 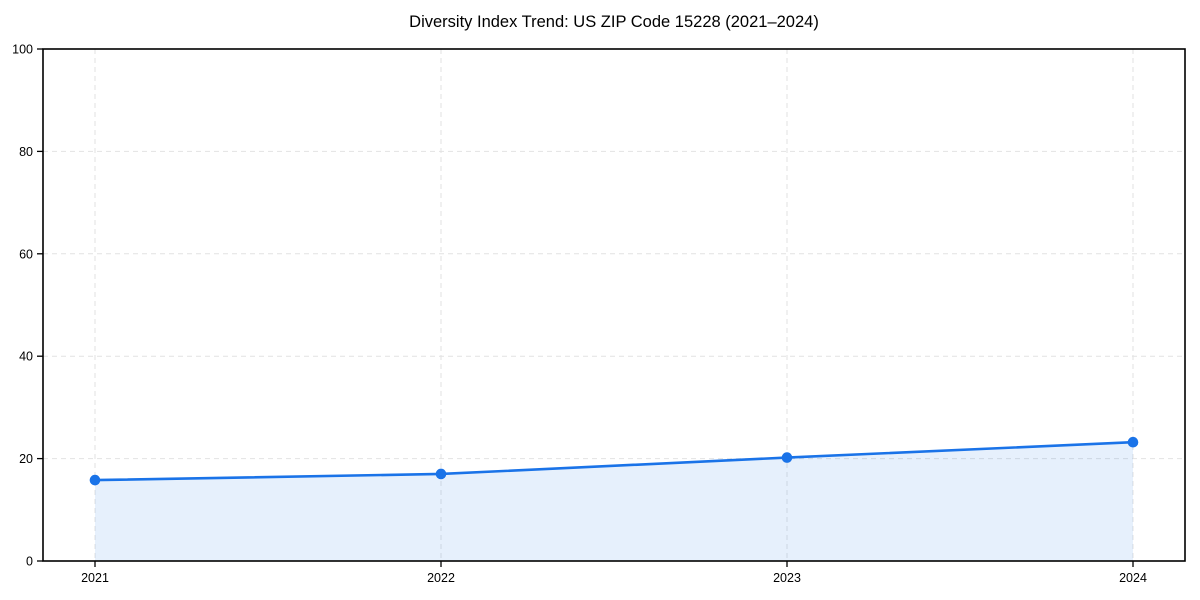 What do you see at coordinates (26, 152) in the screenshot?
I see `y-tick-label-80: 80` at bounding box center [26, 152].